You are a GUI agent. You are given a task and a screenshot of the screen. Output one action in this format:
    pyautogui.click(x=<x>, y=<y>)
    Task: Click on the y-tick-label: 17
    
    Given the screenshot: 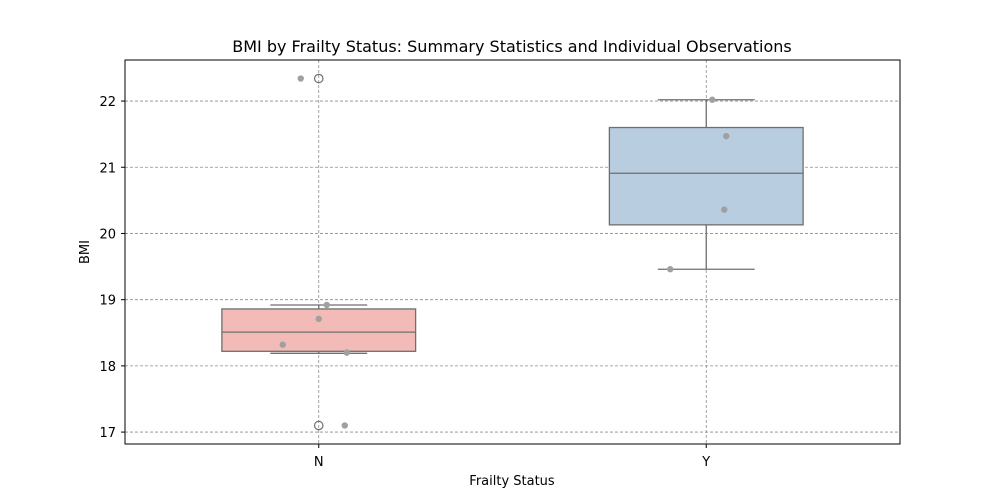 What is the action you would take?
    pyautogui.click(x=107, y=433)
    